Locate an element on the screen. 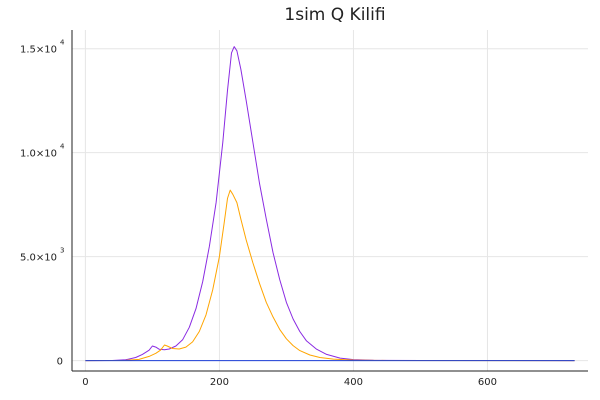 This screenshot has height=400, width=600. y-tick-mantissa: 1.0×10 is located at coordinates (38, 154).